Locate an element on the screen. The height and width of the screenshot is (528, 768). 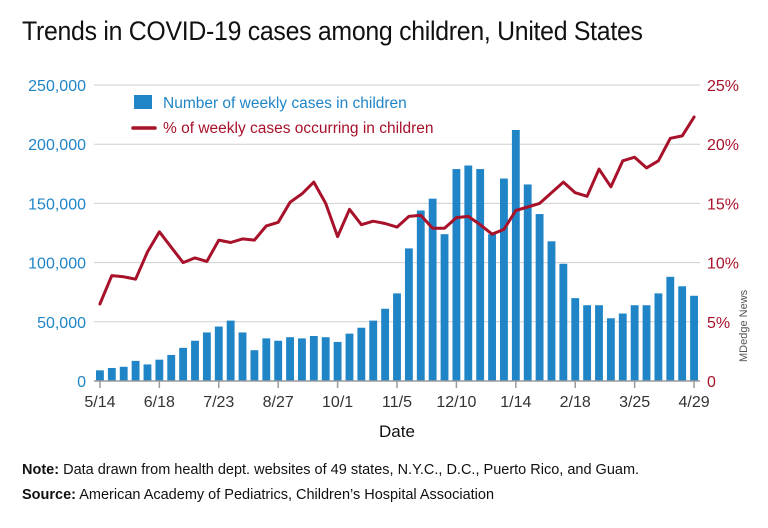
y-left-tick-label: 50,000 is located at coordinates (61, 323).